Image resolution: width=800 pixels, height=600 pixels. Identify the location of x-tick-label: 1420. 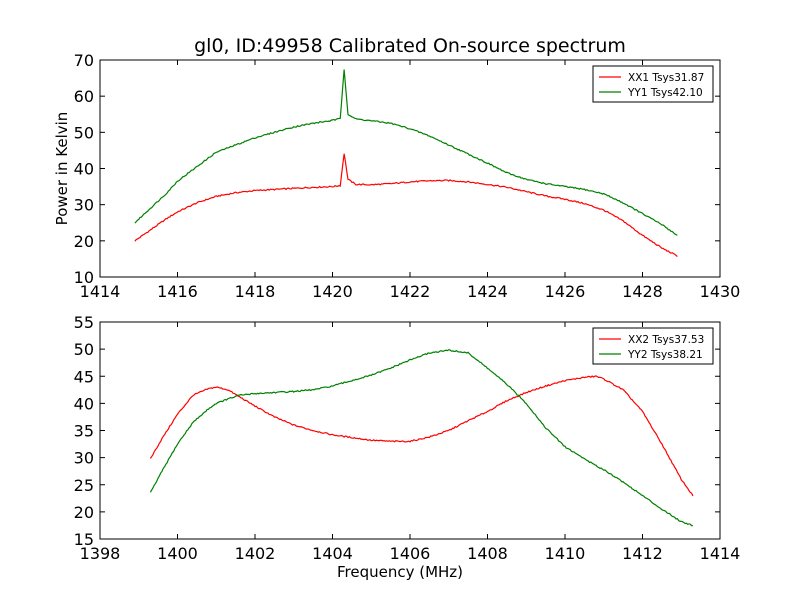
(332, 291).